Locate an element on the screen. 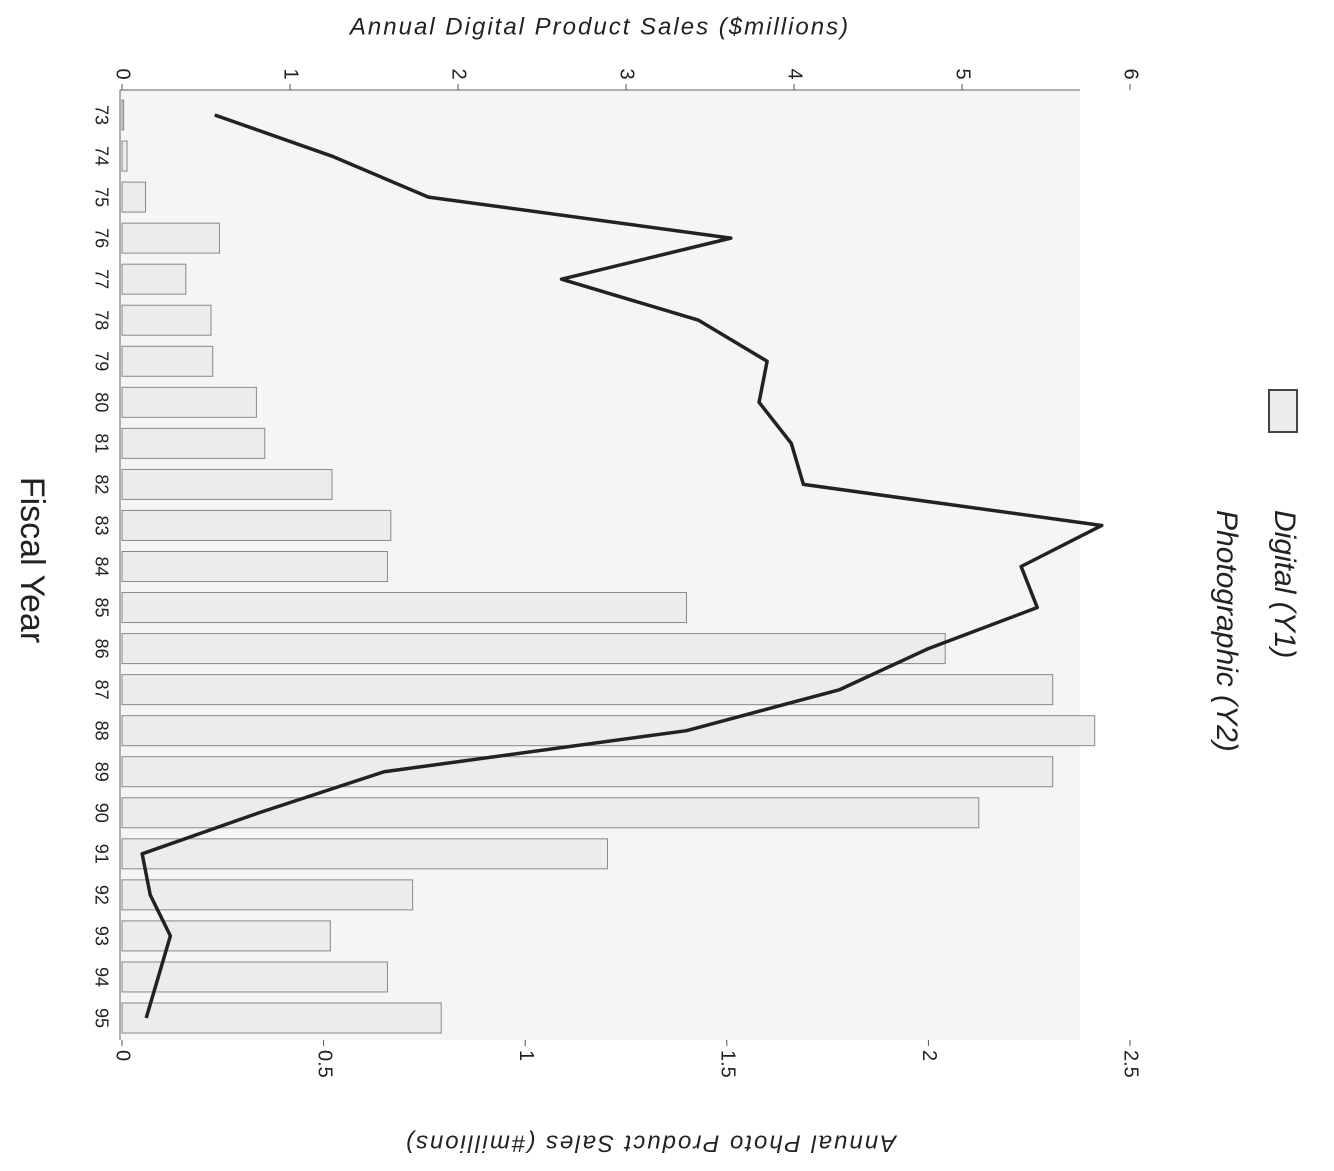  y-tick-label: 1 is located at coordinates (291, 73).